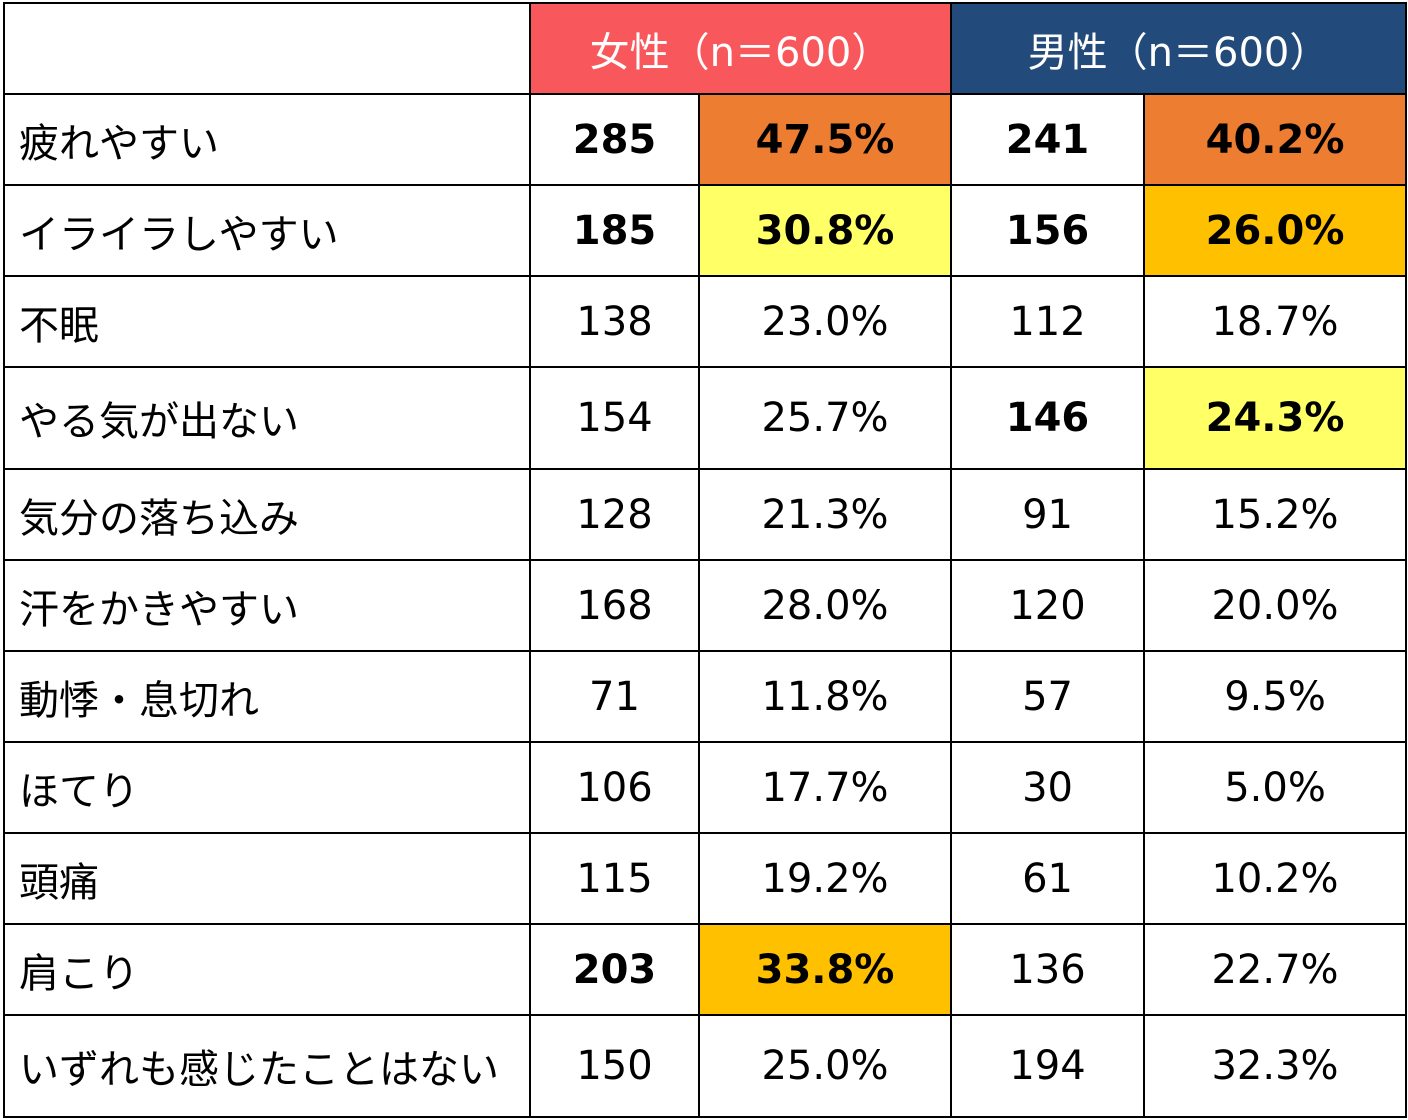 Image resolution: width=1408 pixels, height=1120 pixels. Describe the element at coordinates (614, 321) in the screenshot. I see `female-count: 138` at that location.